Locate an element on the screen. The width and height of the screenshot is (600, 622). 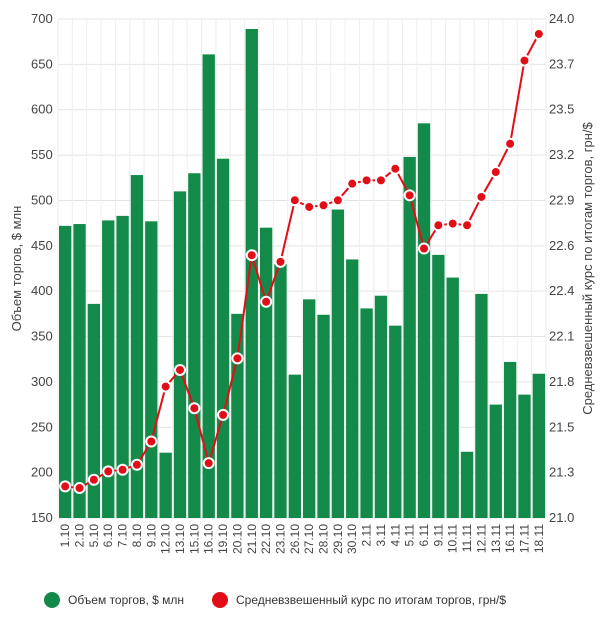
y-right-tick-label: 21.0 is located at coordinates (561, 517).